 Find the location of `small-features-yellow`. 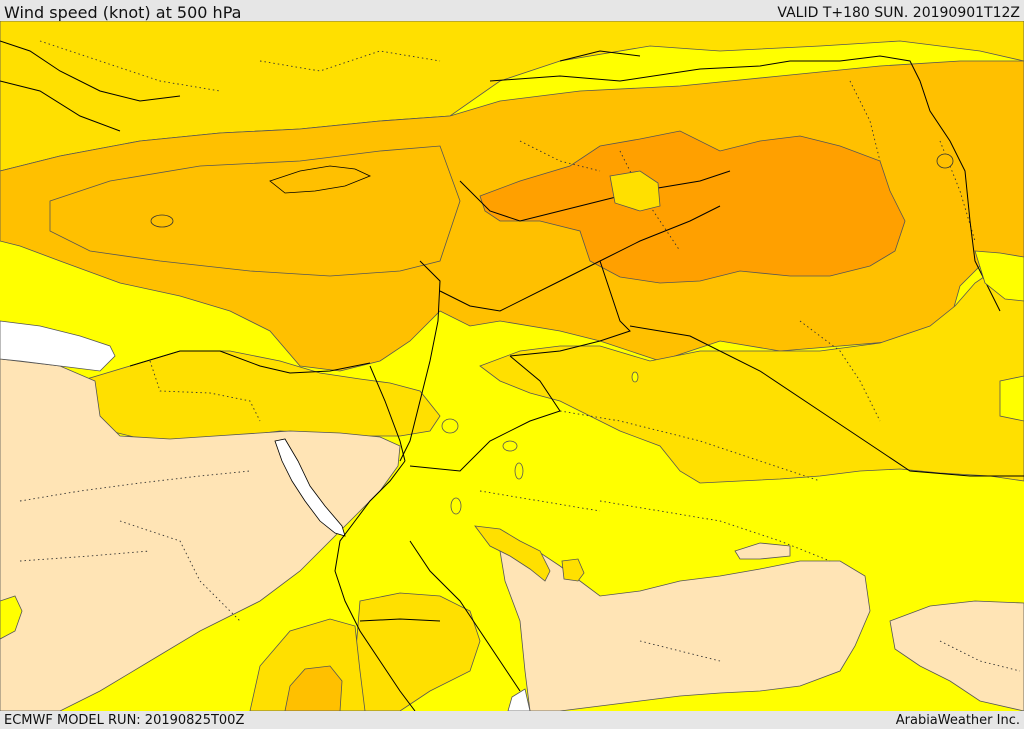

small-features-yellow is located at coordinates (540, 443).